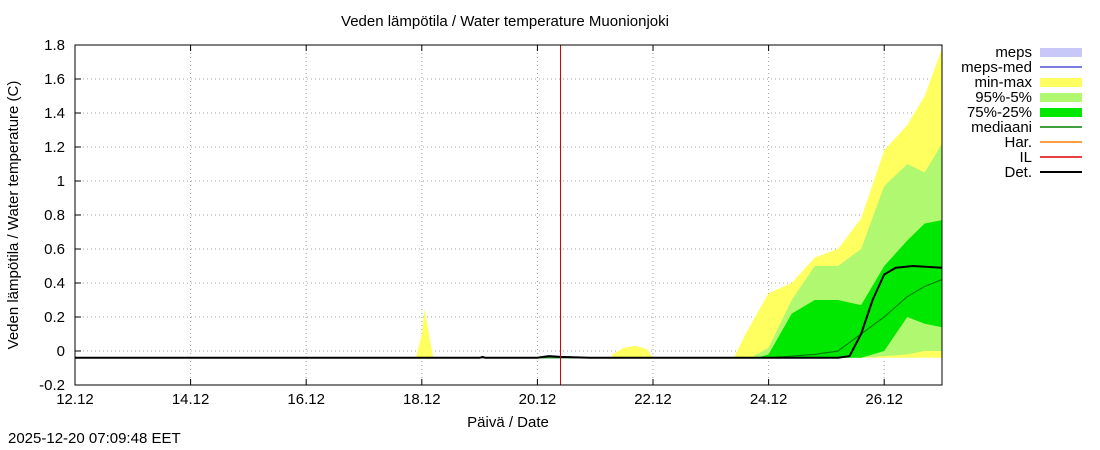 This screenshot has height=450, width=1100. What do you see at coordinates (1025, 157) in the screenshot?
I see `legend-label: IL` at bounding box center [1025, 157].